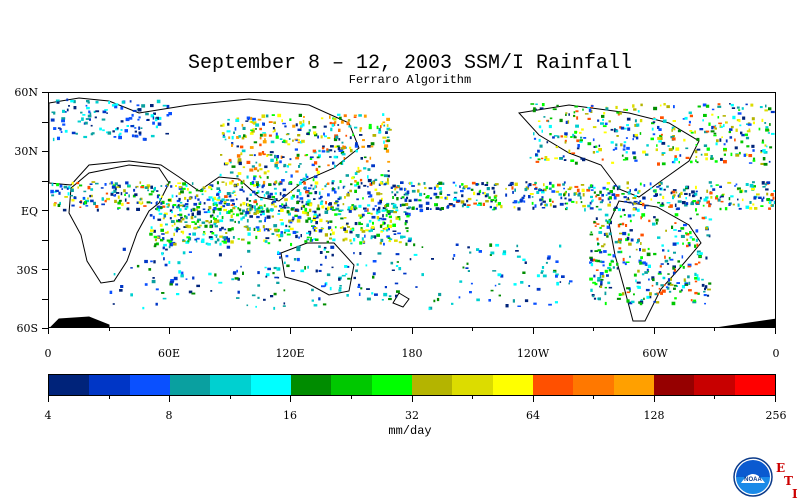 Image resolution: width=800 pixels, height=501 pixels. I want to click on colorbar-label-4: 4, so click(48, 415).